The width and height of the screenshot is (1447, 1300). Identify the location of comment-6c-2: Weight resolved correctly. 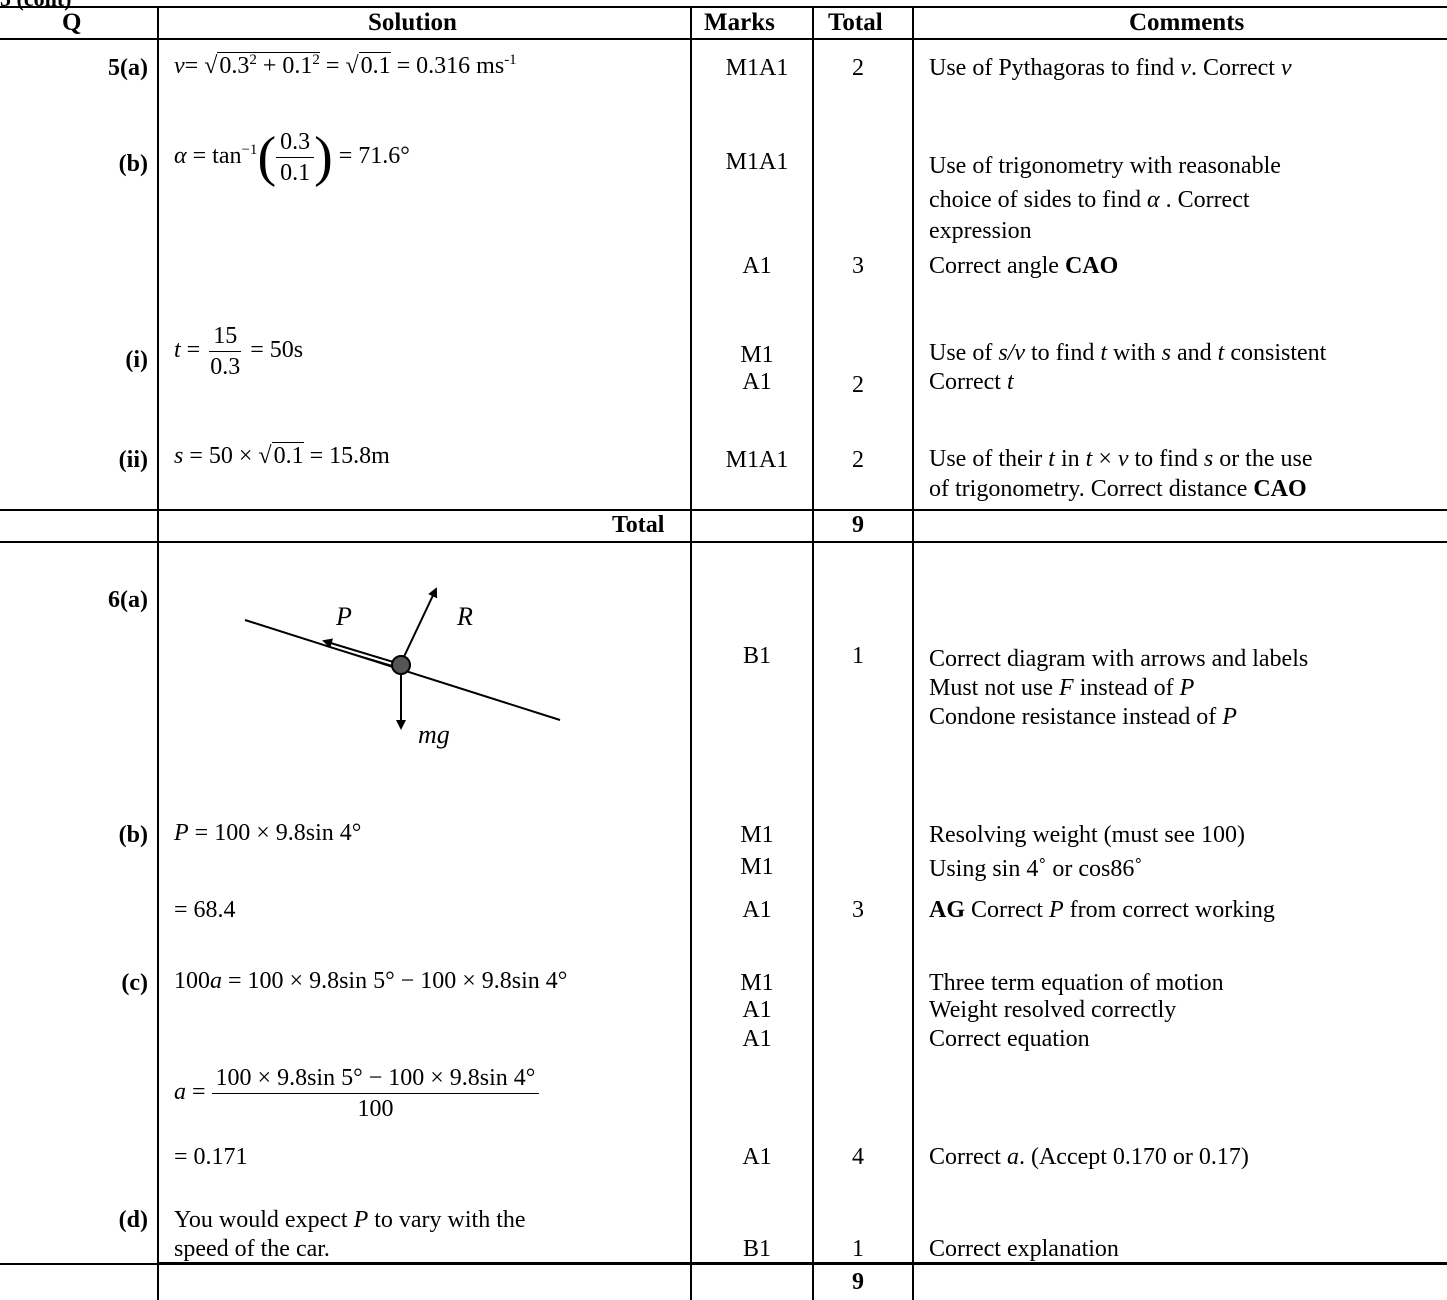
(1053, 1010).